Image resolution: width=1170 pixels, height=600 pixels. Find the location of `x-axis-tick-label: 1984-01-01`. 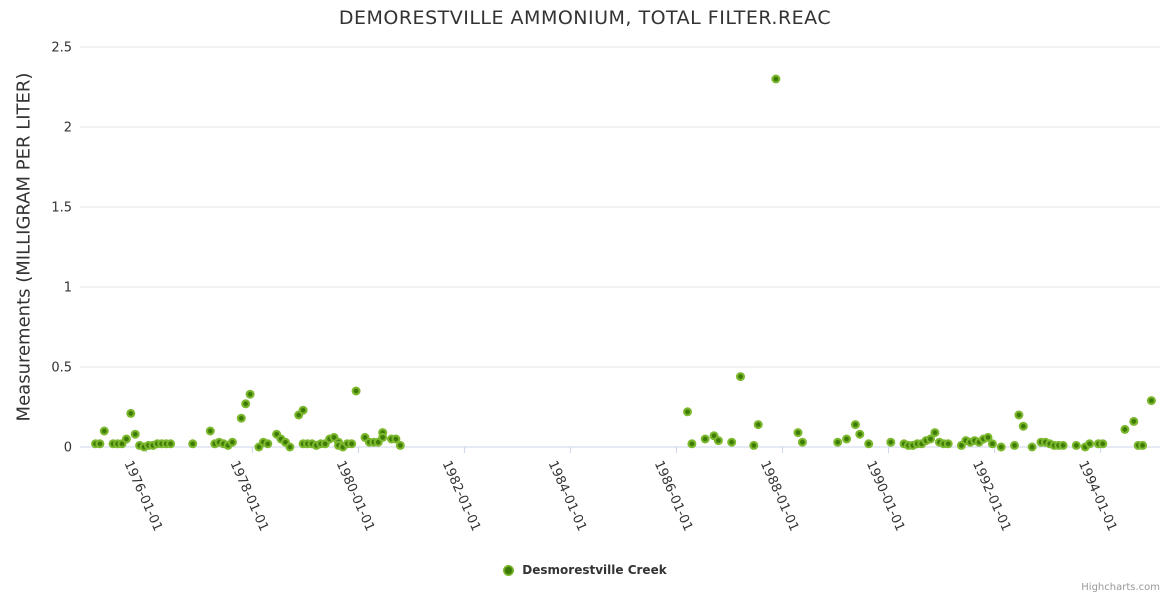

x-axis-tick-label: 1984-01-01 is located at coordinates (567, 496).